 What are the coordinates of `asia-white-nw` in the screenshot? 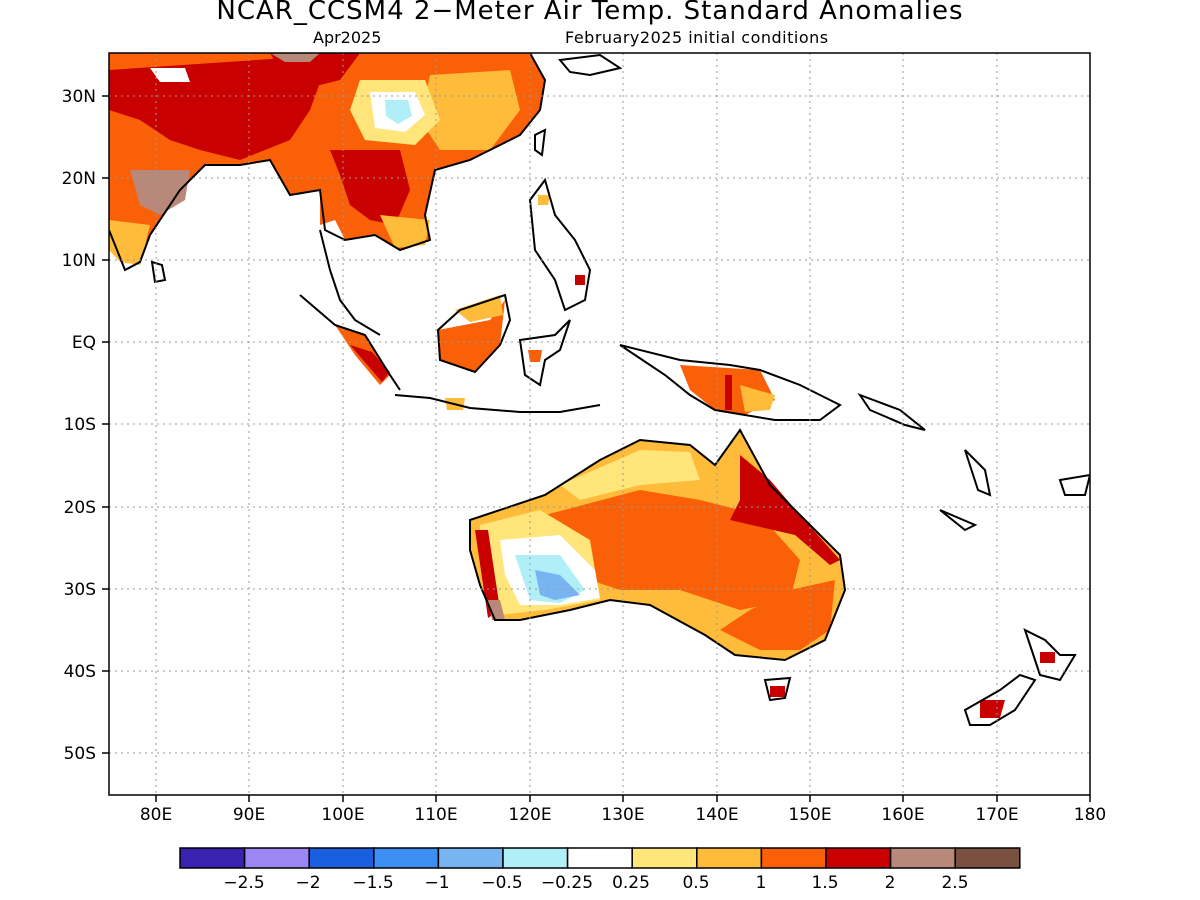 It's located at (170, 75).